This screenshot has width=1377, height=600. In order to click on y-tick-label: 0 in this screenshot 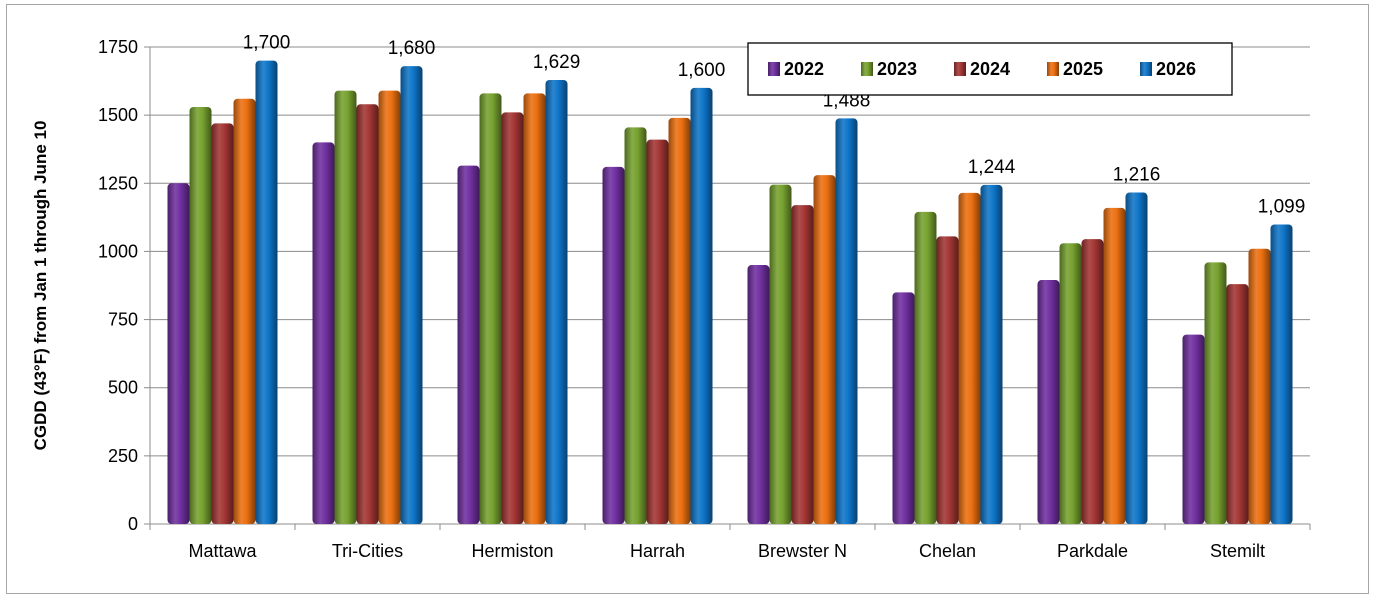, I will do `click(133, 524)`.